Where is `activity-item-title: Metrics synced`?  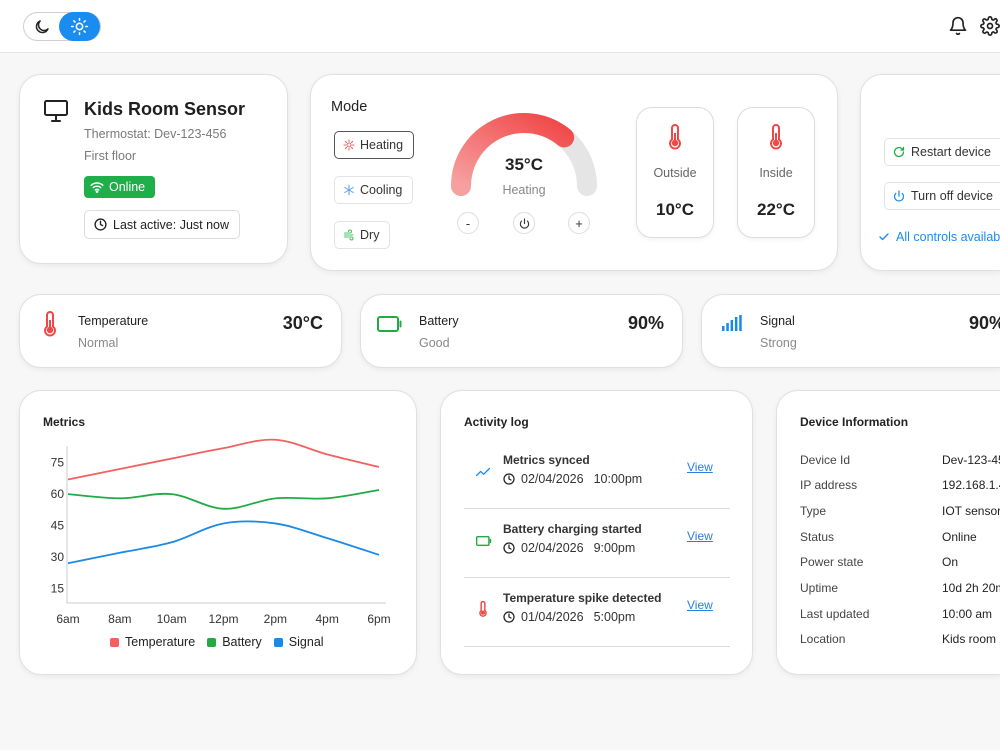
activity-item-title: Metrics synced is located at coordinates (546, 460).